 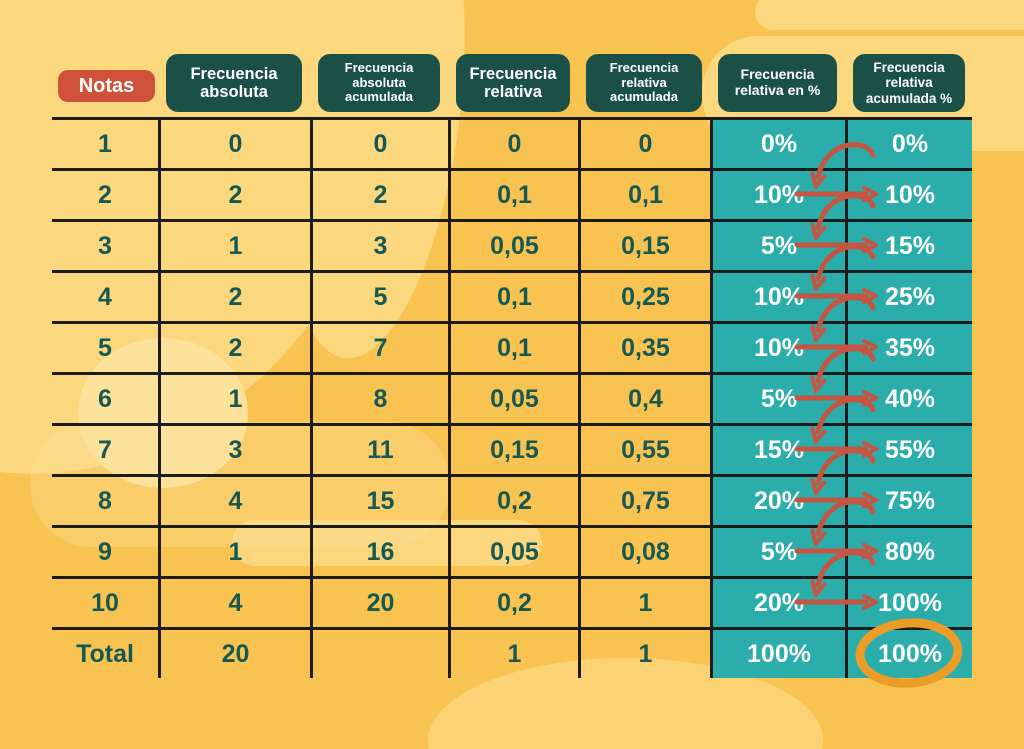 What do you see at coordinates (105, 601) in the screenshot?
I see `table-cell: 10` at bounding box center [105, 601].